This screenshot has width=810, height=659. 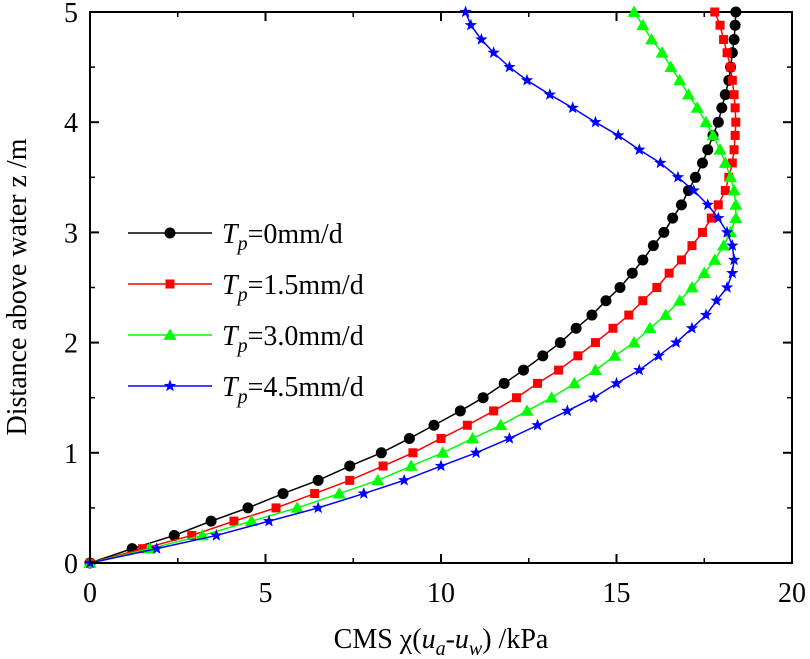 I want to click on legend-label-3: Tp=4.5mm/d, so click(x=293, y=390).